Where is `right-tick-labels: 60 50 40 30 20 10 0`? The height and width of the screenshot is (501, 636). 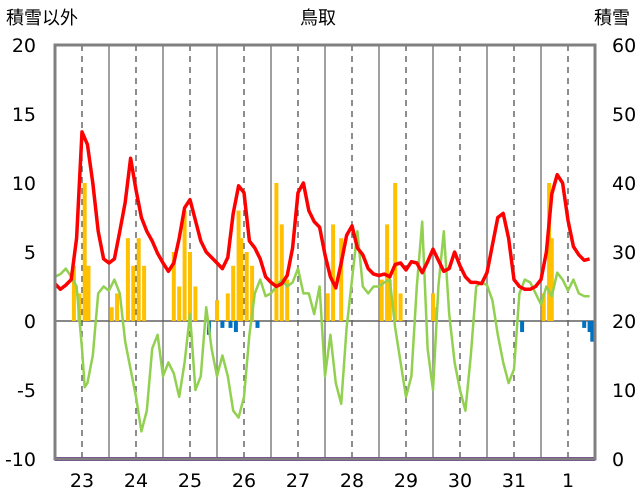 right-tick-labels: 60 50 40 30 20 10 0 is located at coordinates (624, 253).